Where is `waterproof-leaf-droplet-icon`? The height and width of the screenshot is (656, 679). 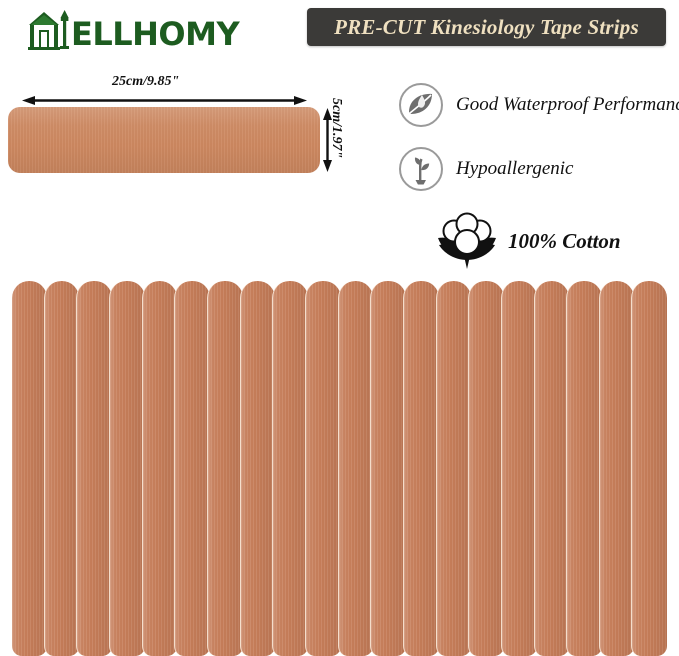
waterproof-leaf-droplet-icon is located at coordinates (421, 105).